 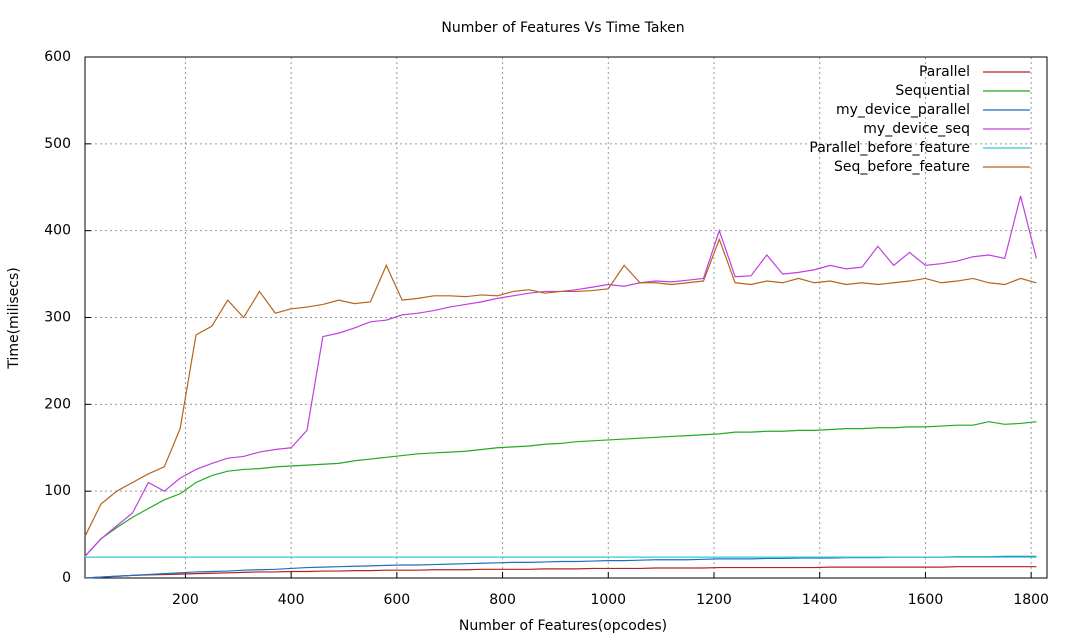 I want to click on x-tick-label: 400, so click(x=291, y=600).